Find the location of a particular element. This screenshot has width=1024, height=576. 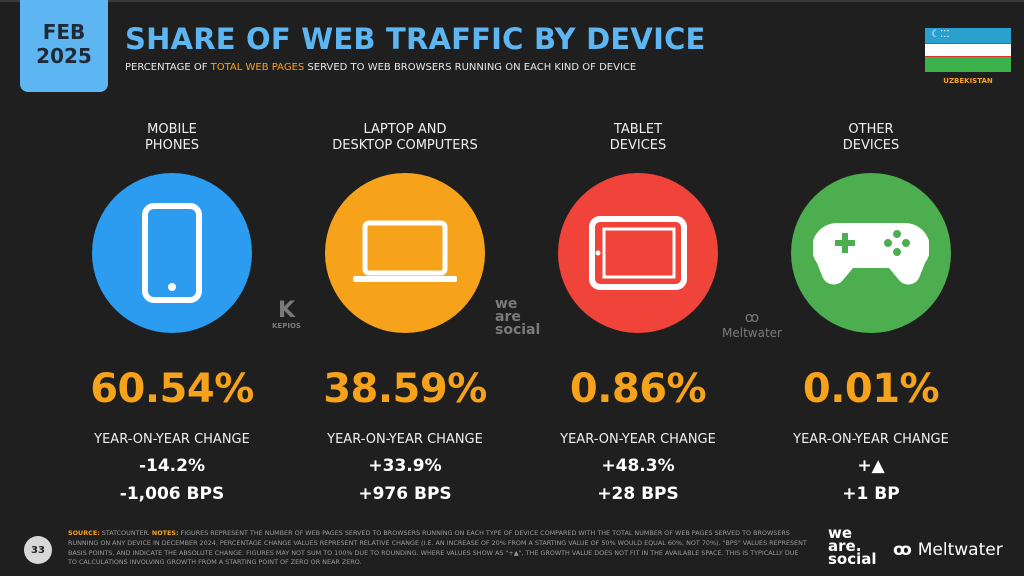

page-number: 33 is located at coordinates (38, 550).